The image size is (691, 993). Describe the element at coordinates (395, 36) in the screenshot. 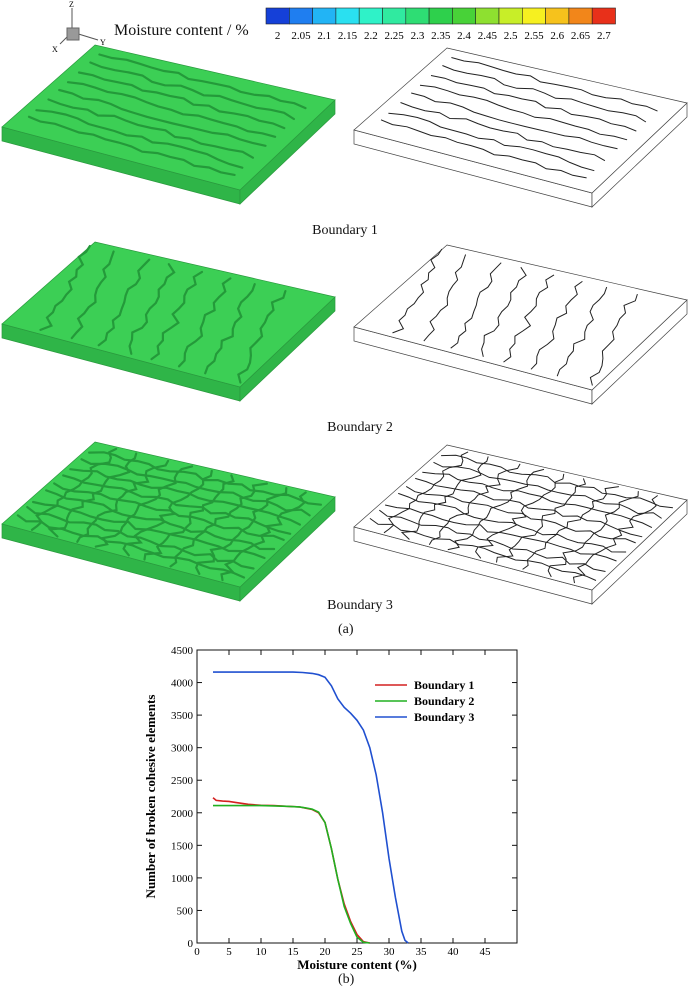

I see `colorbar-tick-label: 2.25` at that location.